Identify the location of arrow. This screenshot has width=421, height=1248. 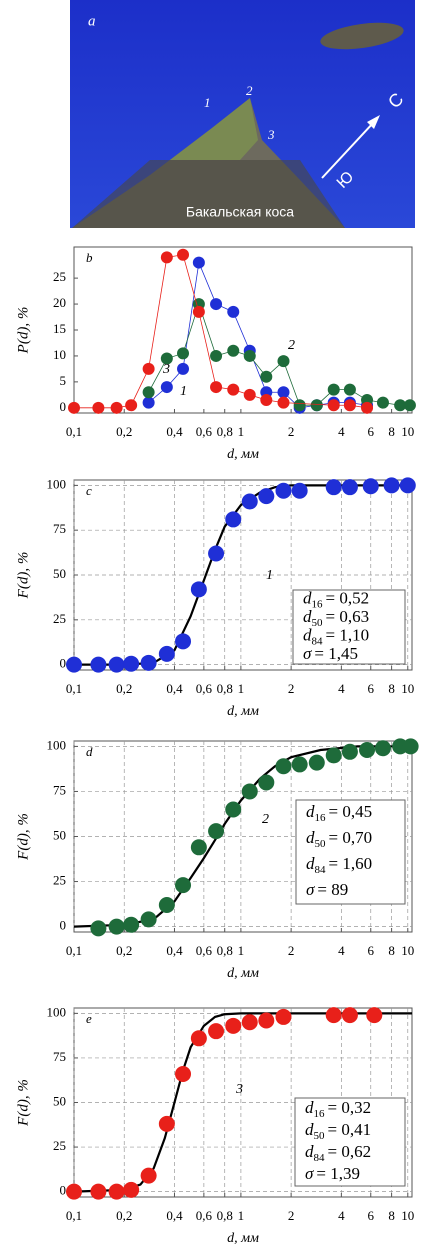
(348, 150).